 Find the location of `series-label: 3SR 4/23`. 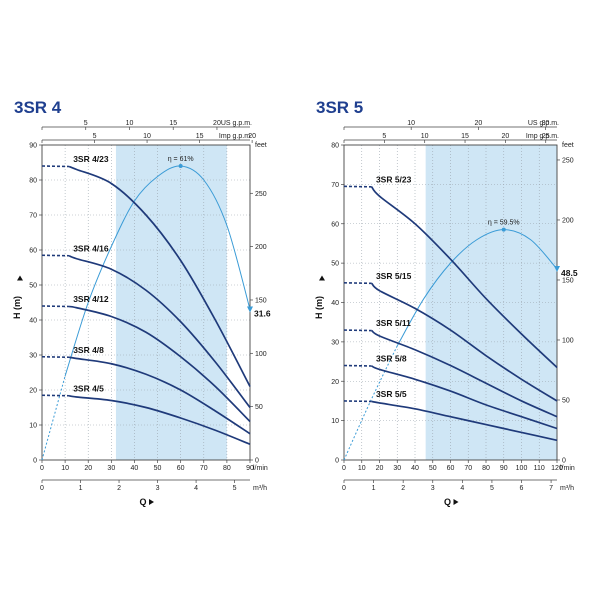

series-label: 3SR 4/23 is located at coordinates (91, 159).